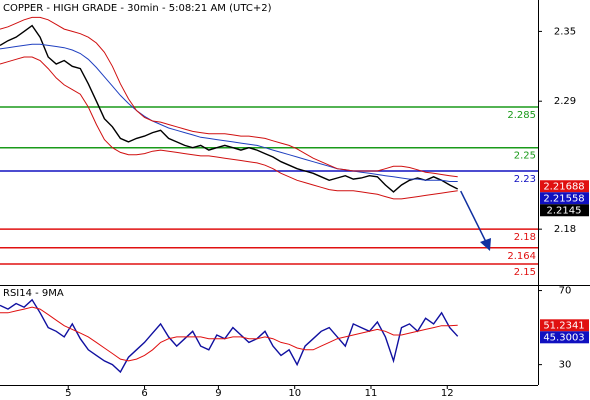  Describe the element at coordinates (521, 256) in the screenshot. I see `level-label: 2.164` at that location.